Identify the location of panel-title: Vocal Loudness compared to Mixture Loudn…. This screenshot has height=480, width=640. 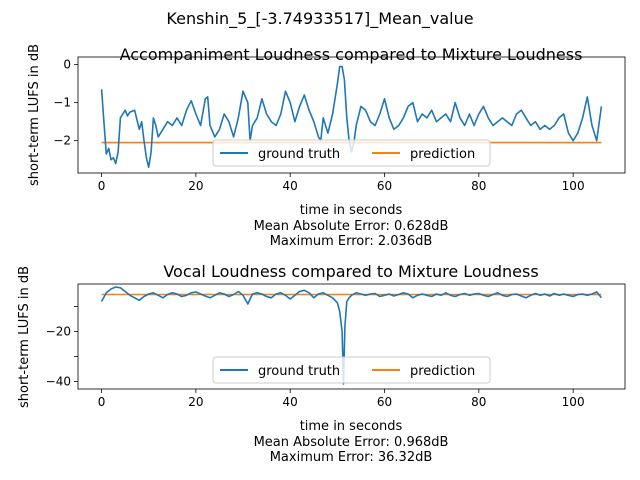
(350, 271).